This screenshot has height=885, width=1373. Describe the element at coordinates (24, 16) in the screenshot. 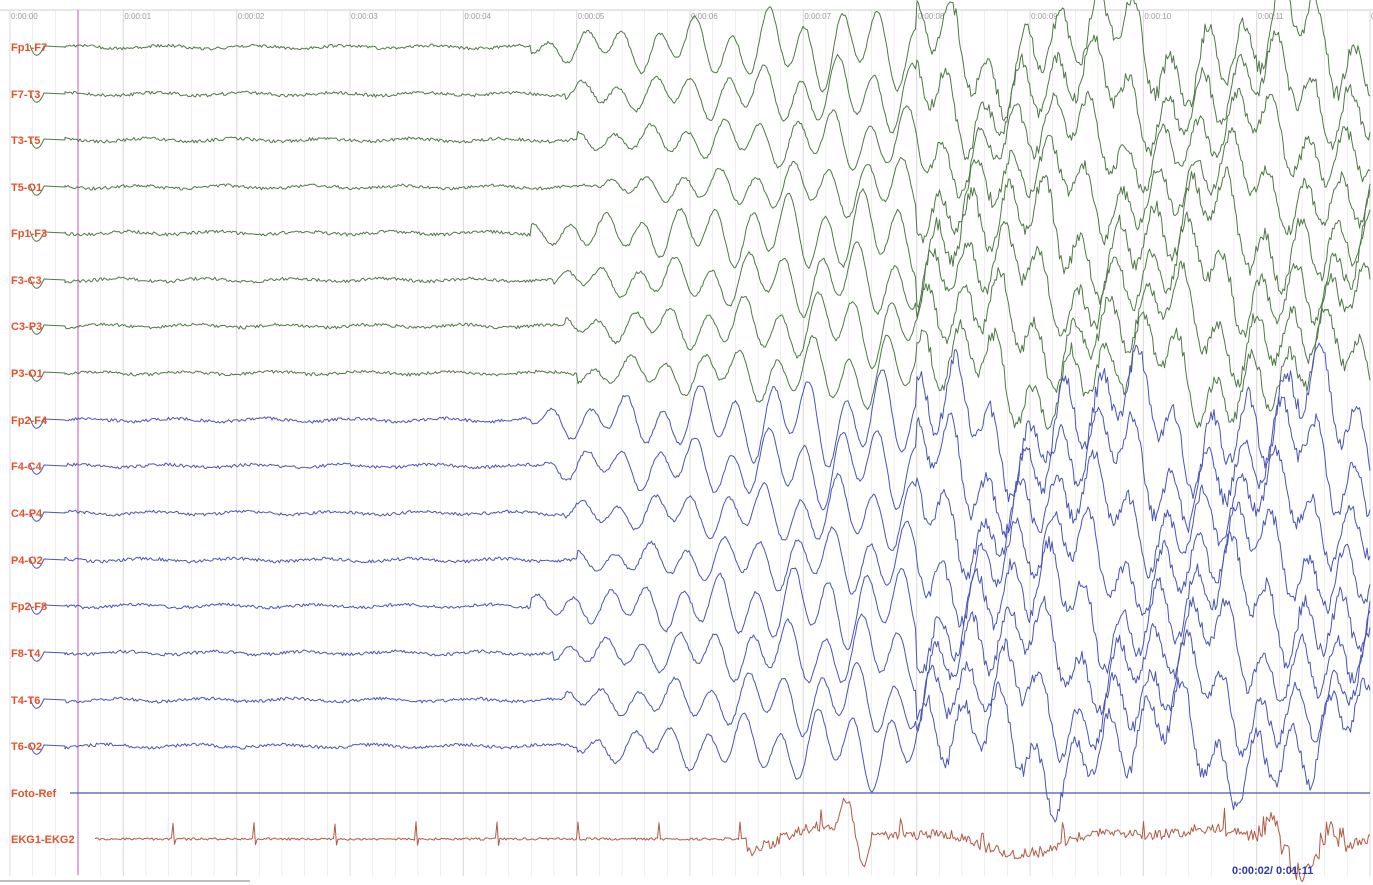

I see `time-tick-label: 0:00:00` at that location.